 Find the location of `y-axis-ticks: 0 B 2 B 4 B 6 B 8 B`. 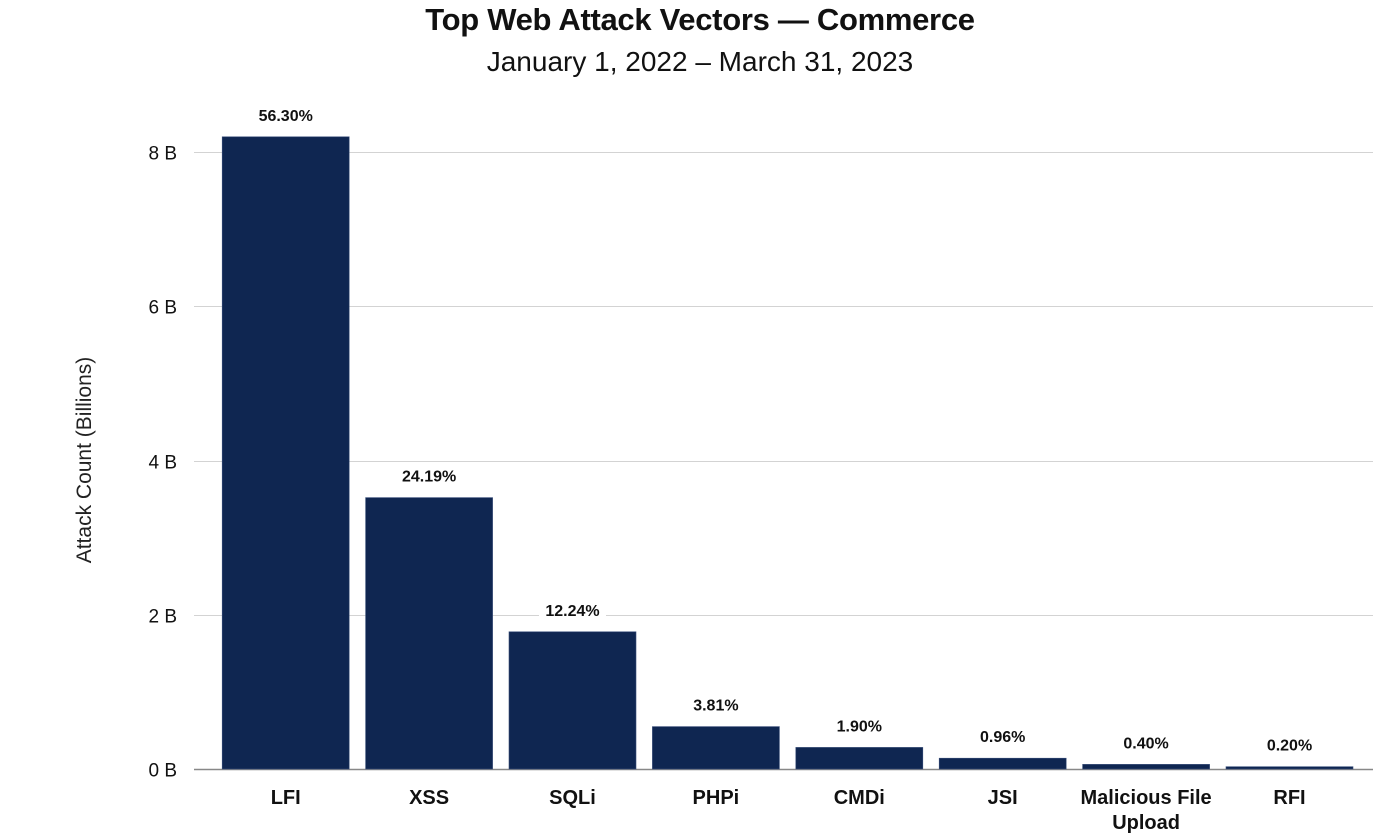

y-axis-ticks: 0 B 2 B 4 B 6 B 8 B is located at coordinates (162, 463).